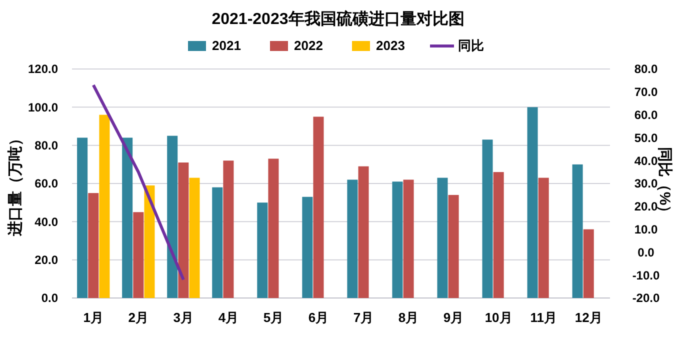  What do you see at coordinates (646, 115) in the screenshot?
I see `y2-tick-label: 60.0` at bounding box center [646, 115].